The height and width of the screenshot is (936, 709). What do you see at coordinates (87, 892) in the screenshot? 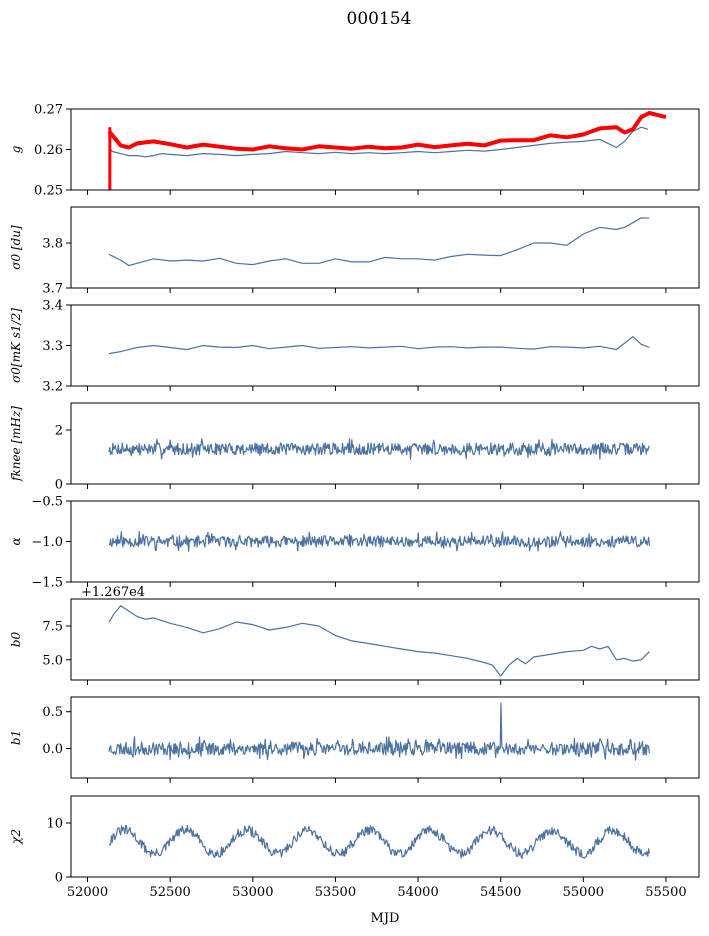
I see `x-tick-label: 52000` at bounding box center [87, 892].